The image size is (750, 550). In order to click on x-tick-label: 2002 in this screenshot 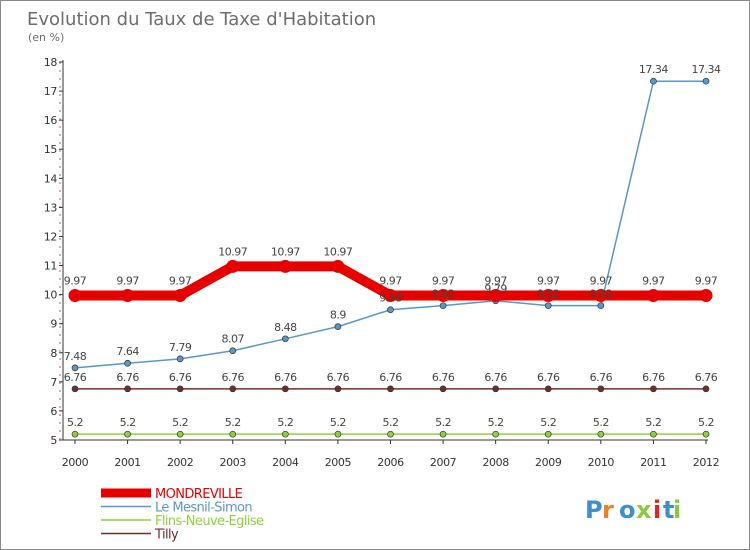, I will do `click(180, 462)`.